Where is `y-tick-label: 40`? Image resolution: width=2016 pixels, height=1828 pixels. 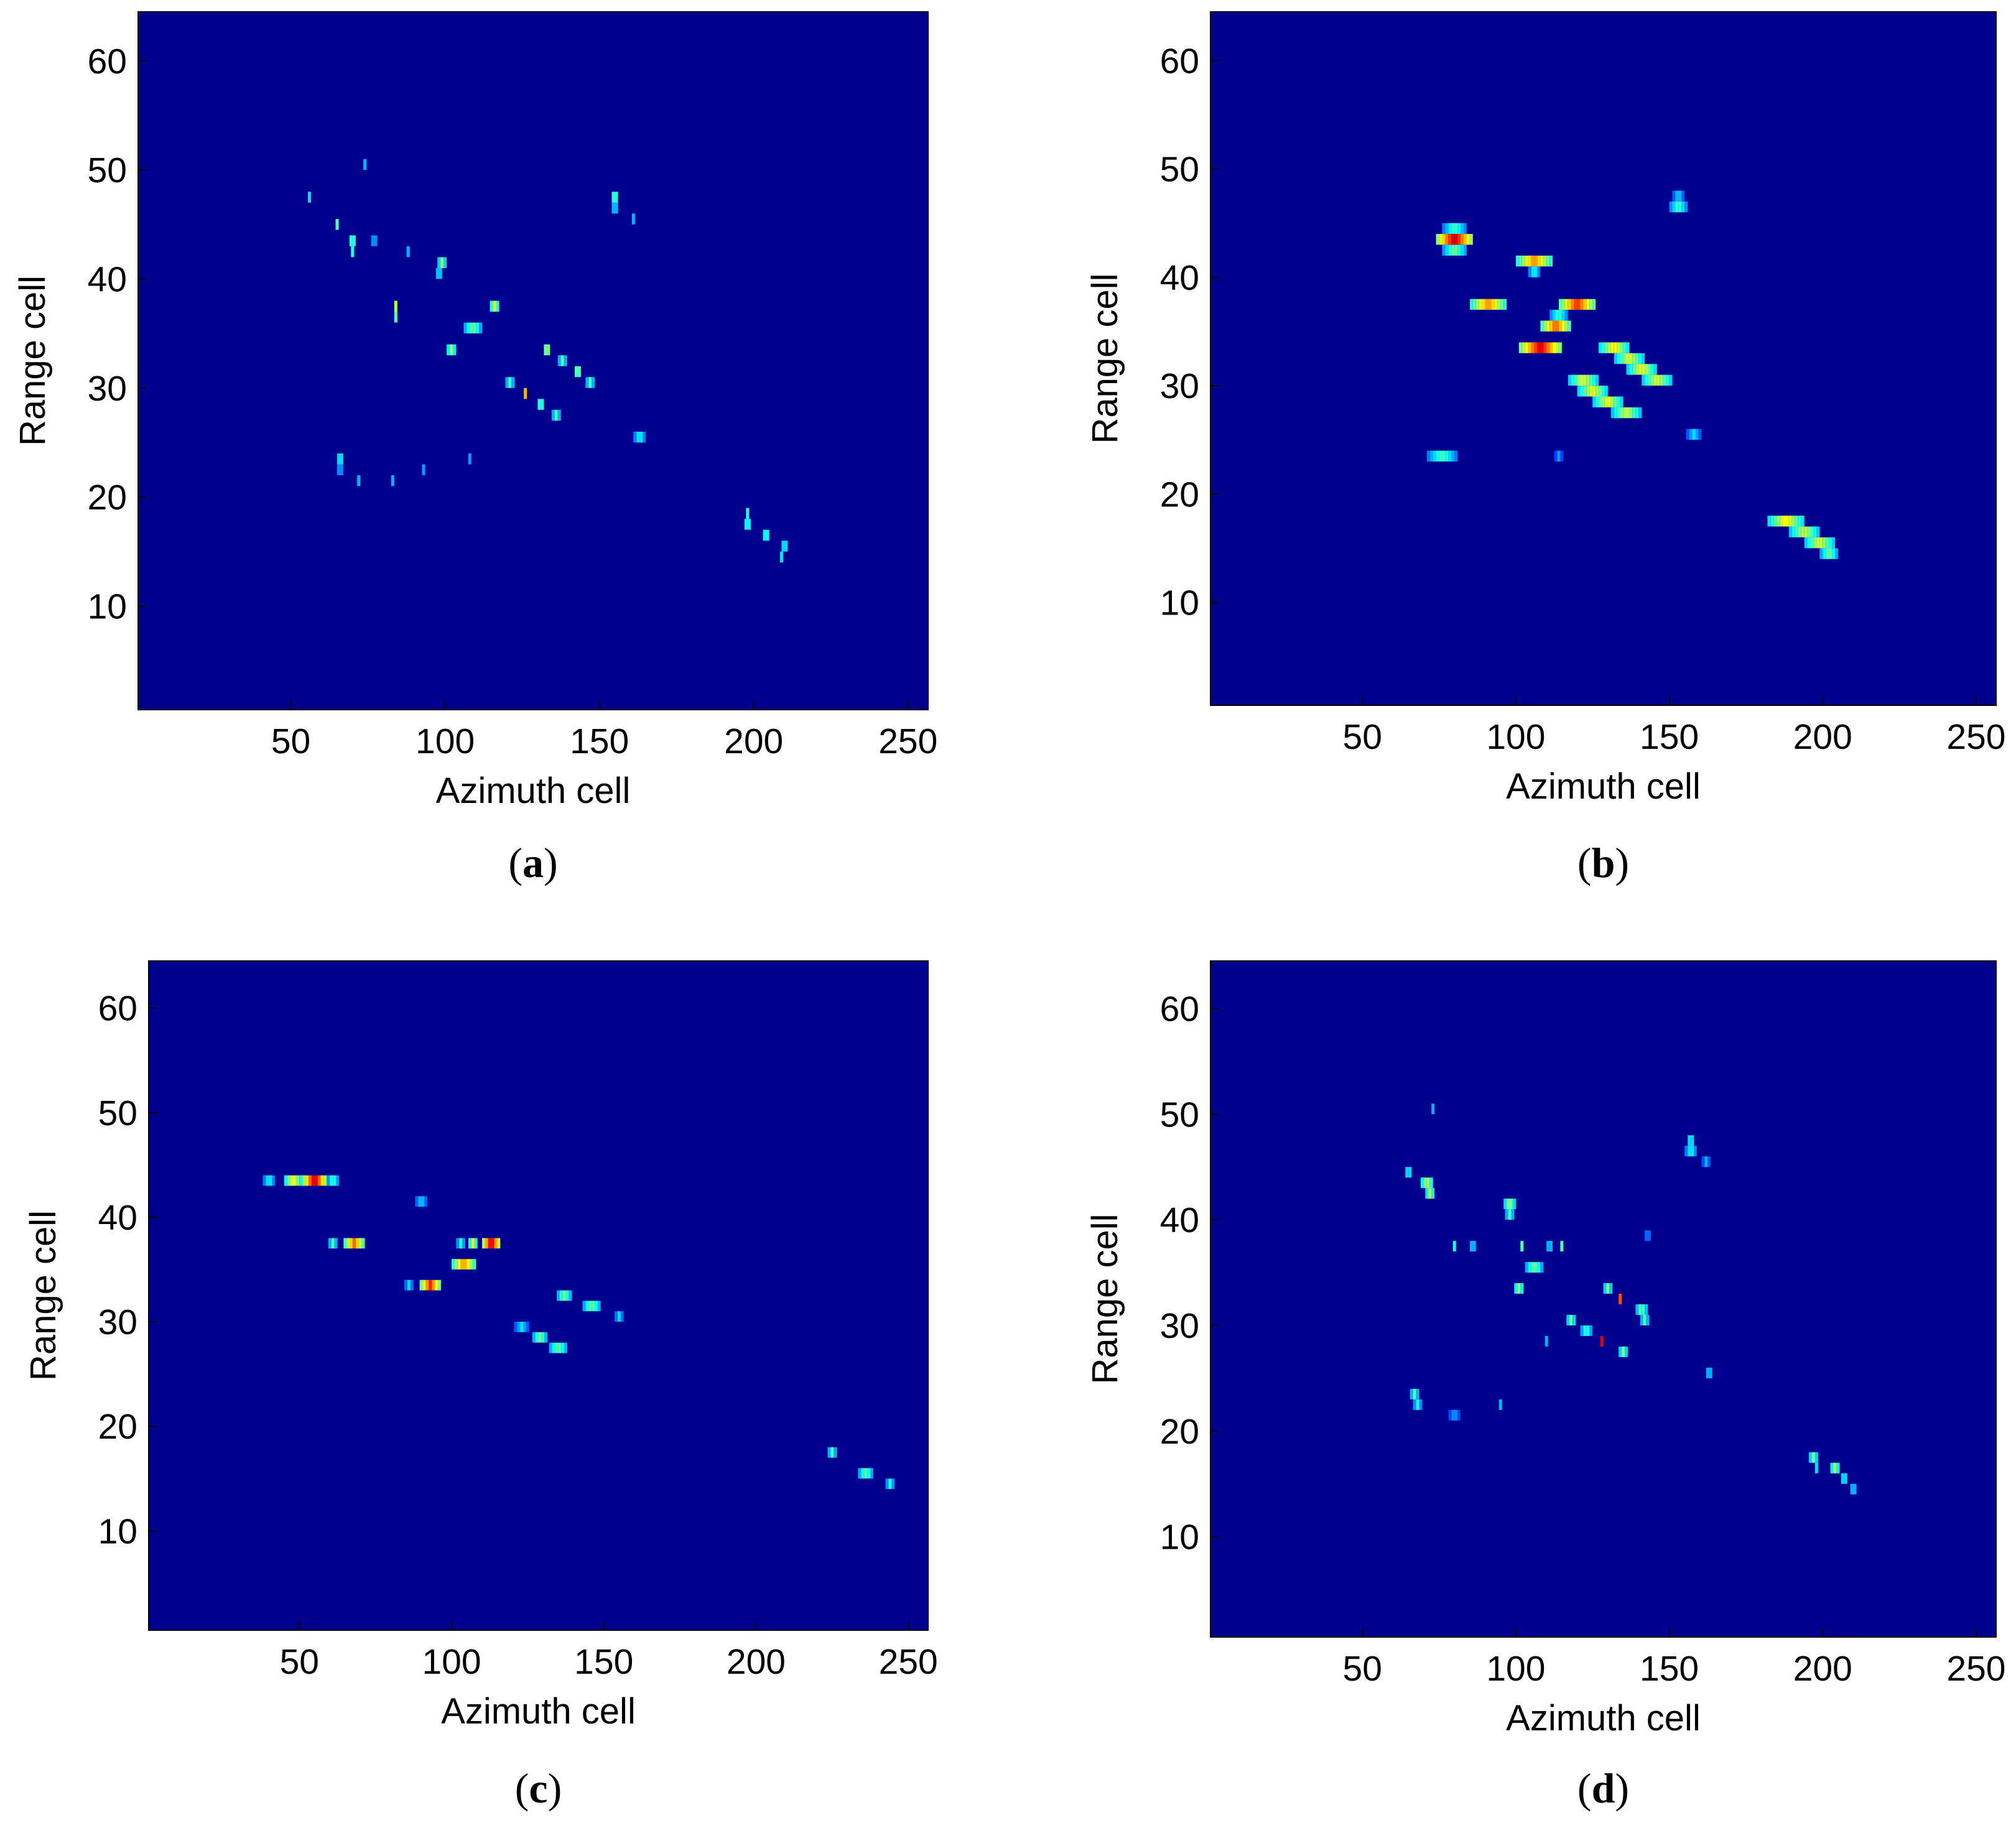
y-tick-label: 40 is located at coordinates (1179, 1220).